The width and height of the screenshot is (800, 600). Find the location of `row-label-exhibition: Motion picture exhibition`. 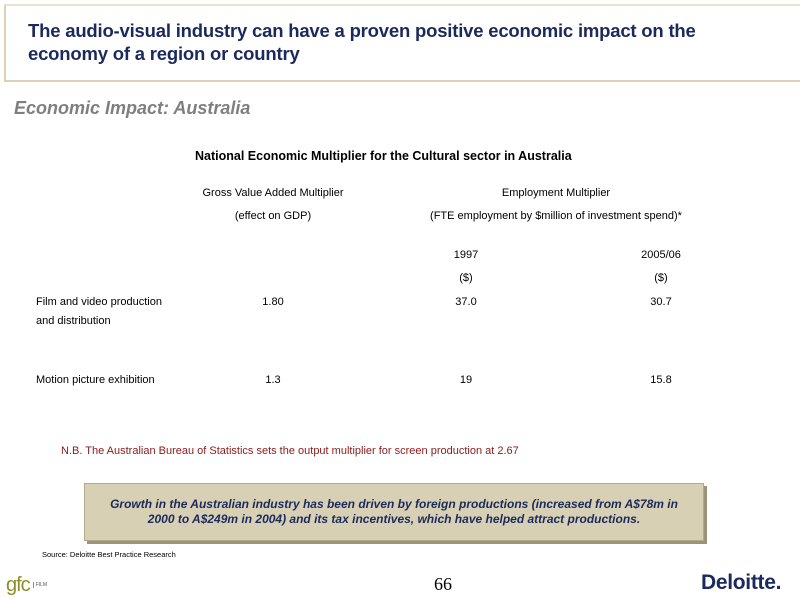

row-label-exhibition: Motion picture exhibition is located at coordinates (95, 380).